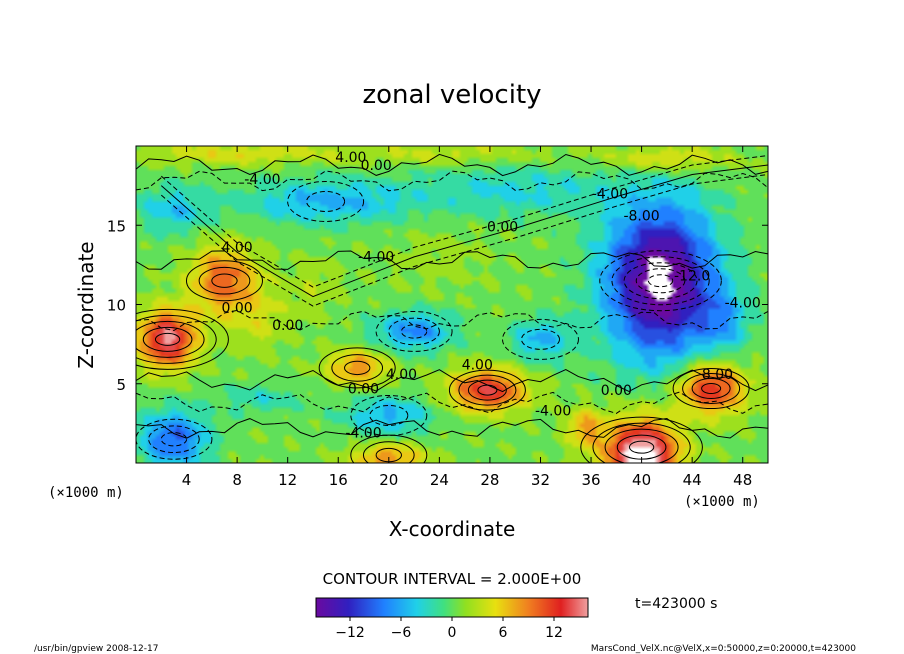  I want to click on chart-title: zonal velocity, so click(451, 95).